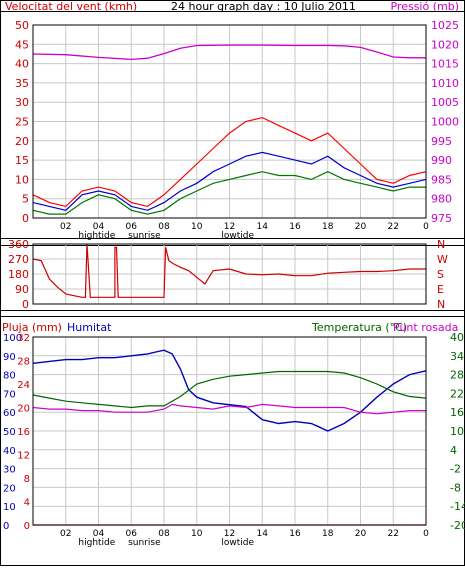 This screenshot has height=570, width=465. Describe the element at coordinates (22, 179) in the screenshot. I see `wind-tick-label: 10` at that location.